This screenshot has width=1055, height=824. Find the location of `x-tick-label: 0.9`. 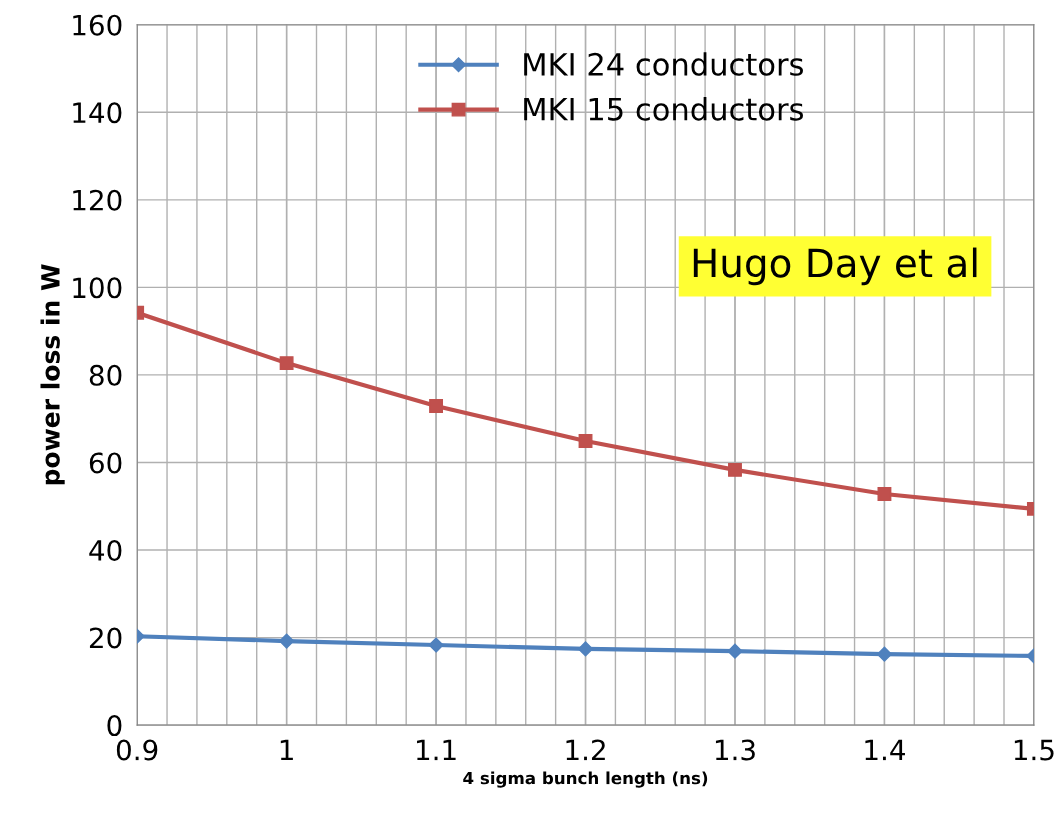

x-tick-label: 0.9 is located at coordinates (137, 750).